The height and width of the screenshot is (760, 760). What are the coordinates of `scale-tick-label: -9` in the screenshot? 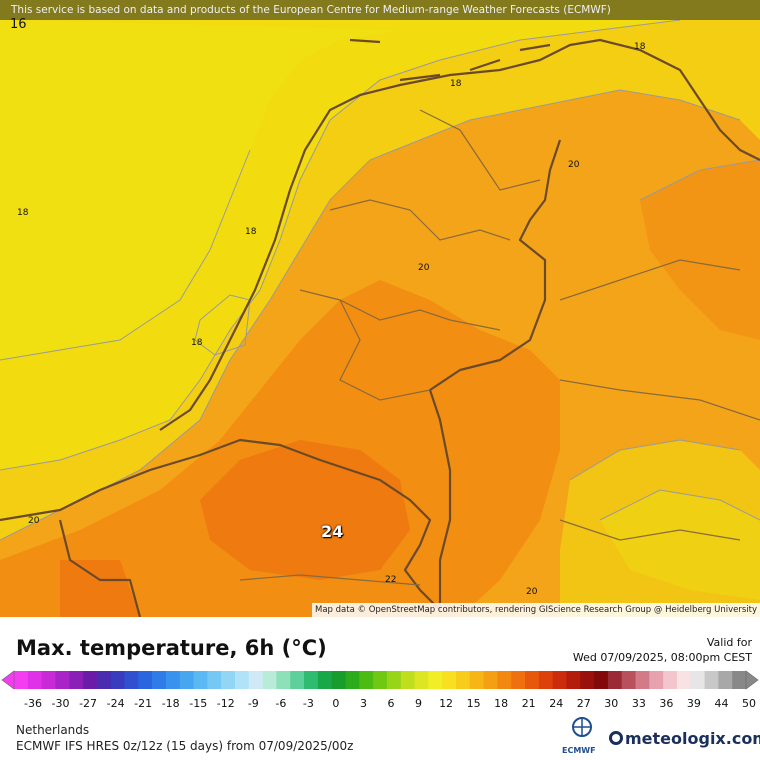 It's located at (253, 703).